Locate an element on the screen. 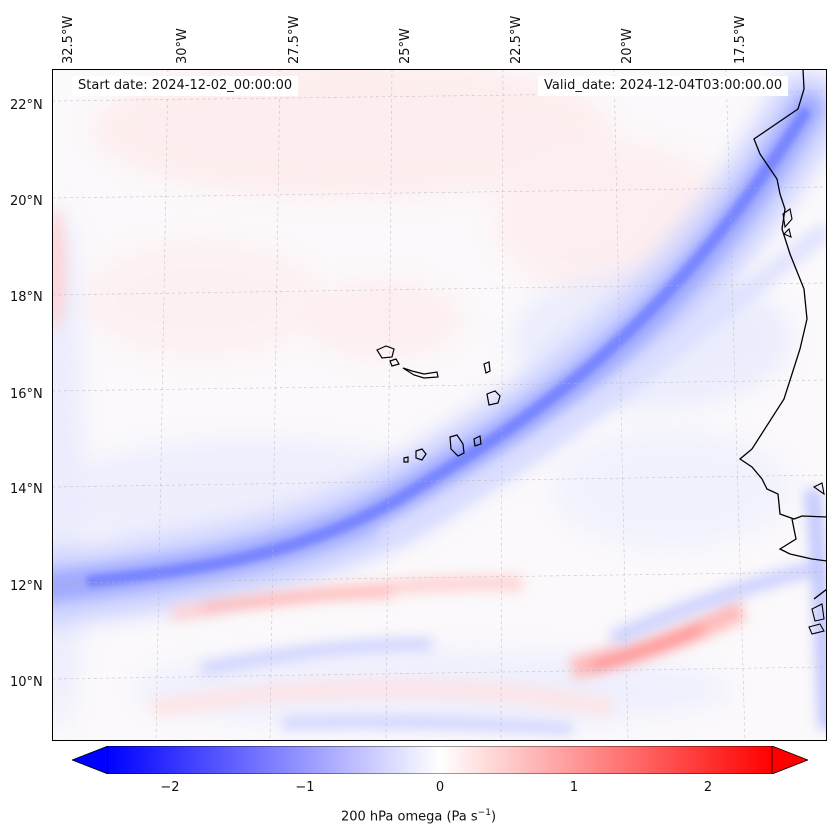  colorbar-body is located at coordinates (440, 760).